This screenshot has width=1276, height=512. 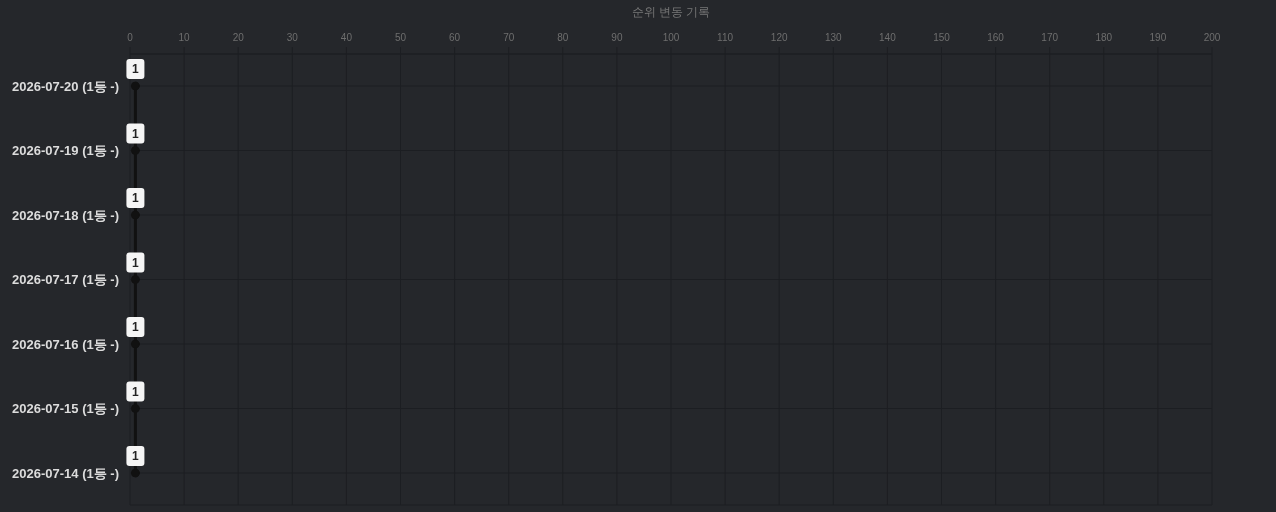 I want to click on y-tick-label: 2026-07-16 (1등 -), so click(x=65, y=344).